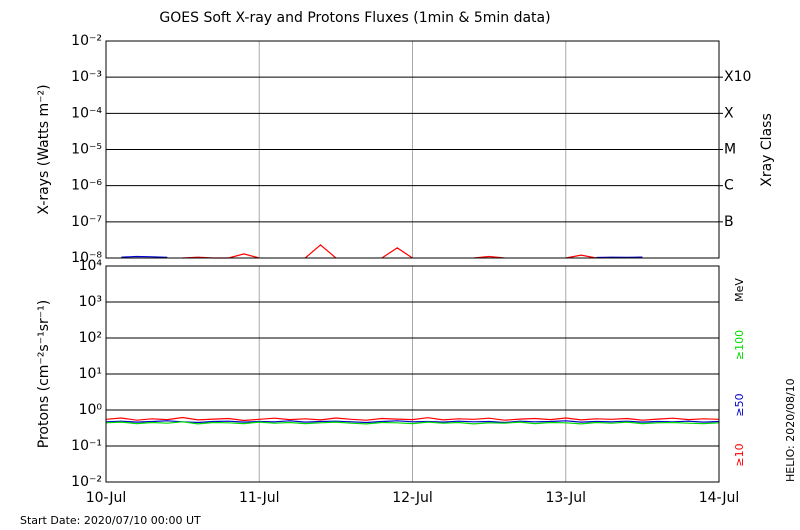 The width and height of the screenshot is (800, 530). I want to click on x-tick-label: 11-Jul, so click(259, 498).